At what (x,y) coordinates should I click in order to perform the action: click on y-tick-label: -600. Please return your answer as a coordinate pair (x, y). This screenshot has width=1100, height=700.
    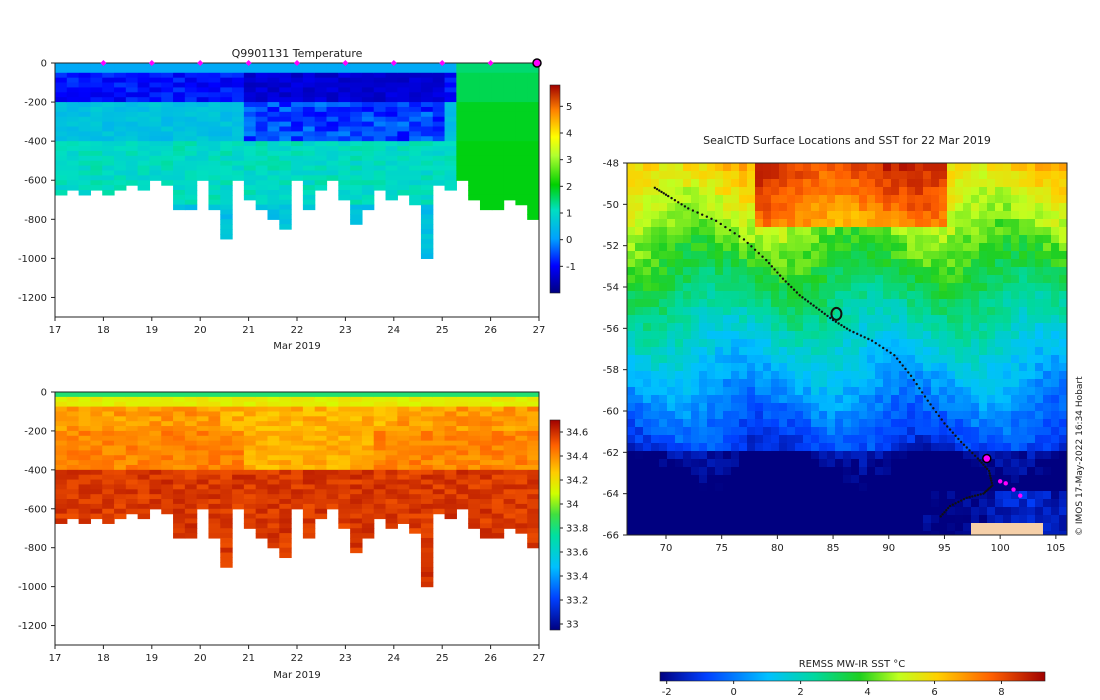
    Looking at the image, I should click on (35, 181).